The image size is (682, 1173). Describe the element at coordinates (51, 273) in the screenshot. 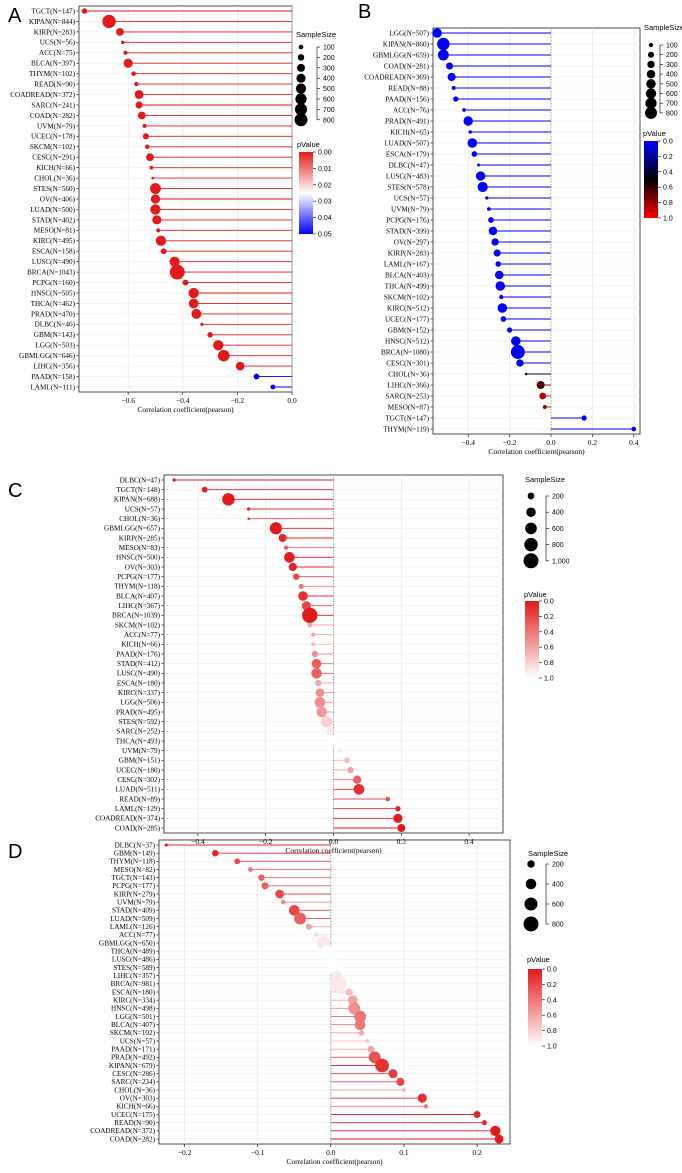

I see `y-tick-label: BRCA(N=1043)` at that location.